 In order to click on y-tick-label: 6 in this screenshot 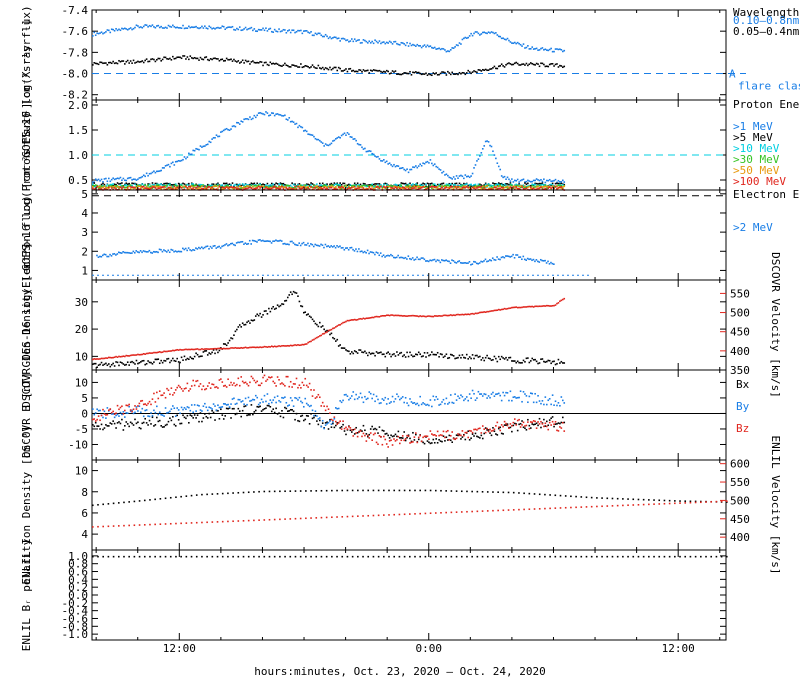, I will do `click(84, 513)`.